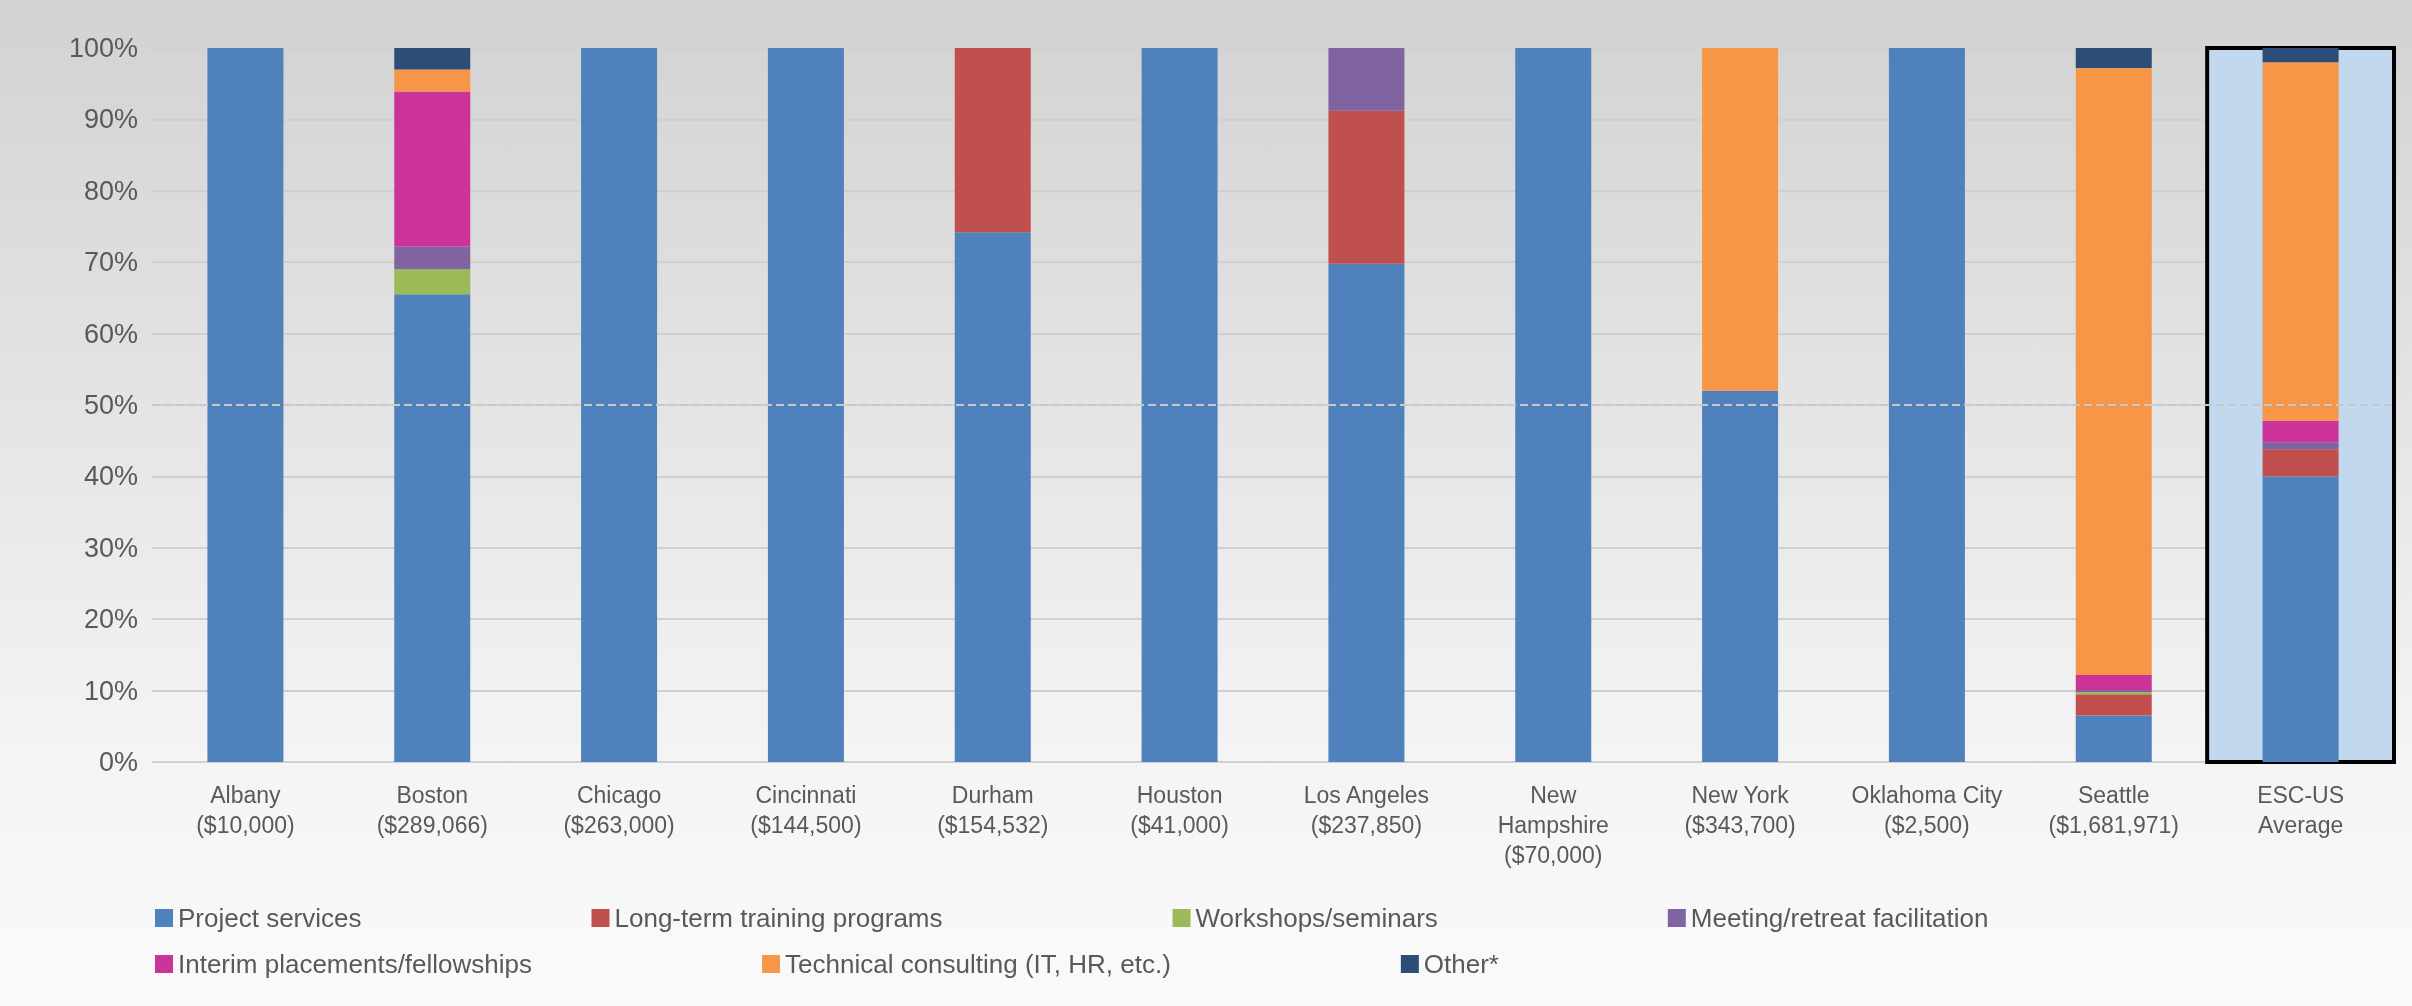 Image resolution: width=2412 pixels, height=1006 pixels. I want to click on legend-label: Workshops/seminars, so click(1316, 918).